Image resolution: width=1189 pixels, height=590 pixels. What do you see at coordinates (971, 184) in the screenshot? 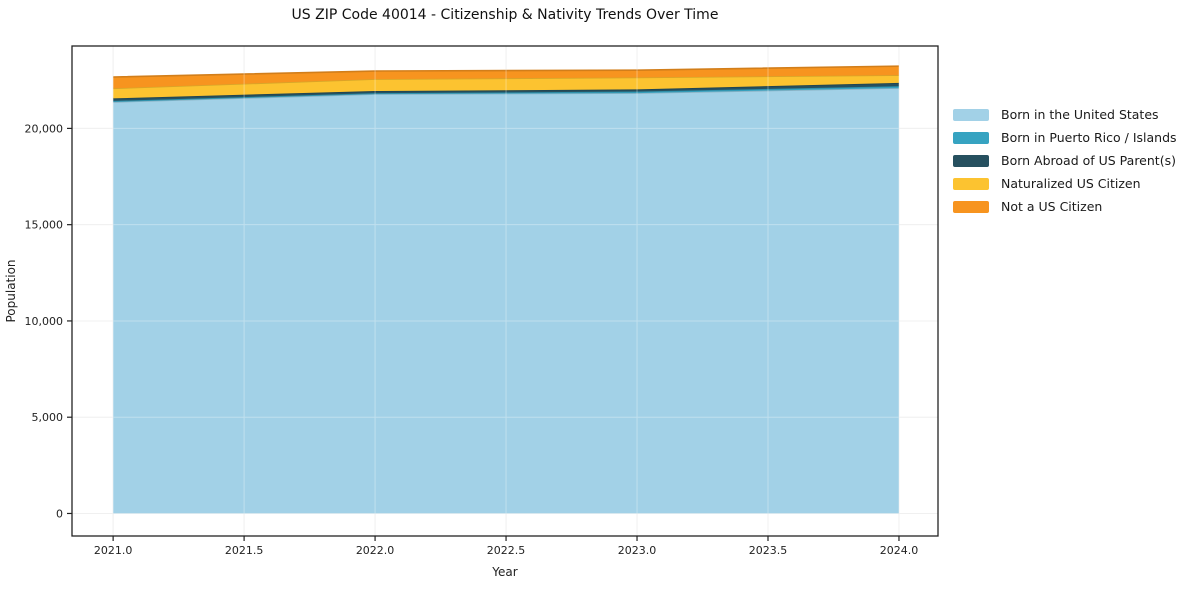
I see `legend-swatch-naturalized-us-citizen` at bounding box center [971, 184].